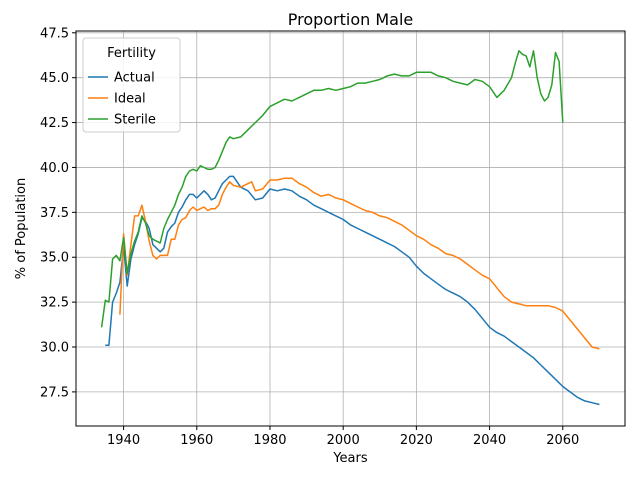 This screenshot has height=480, width=640. What do you see at coordinates (131, 53) in the screenshot?
I see `legend-title: Fertility` at bounding box center [131, 53].